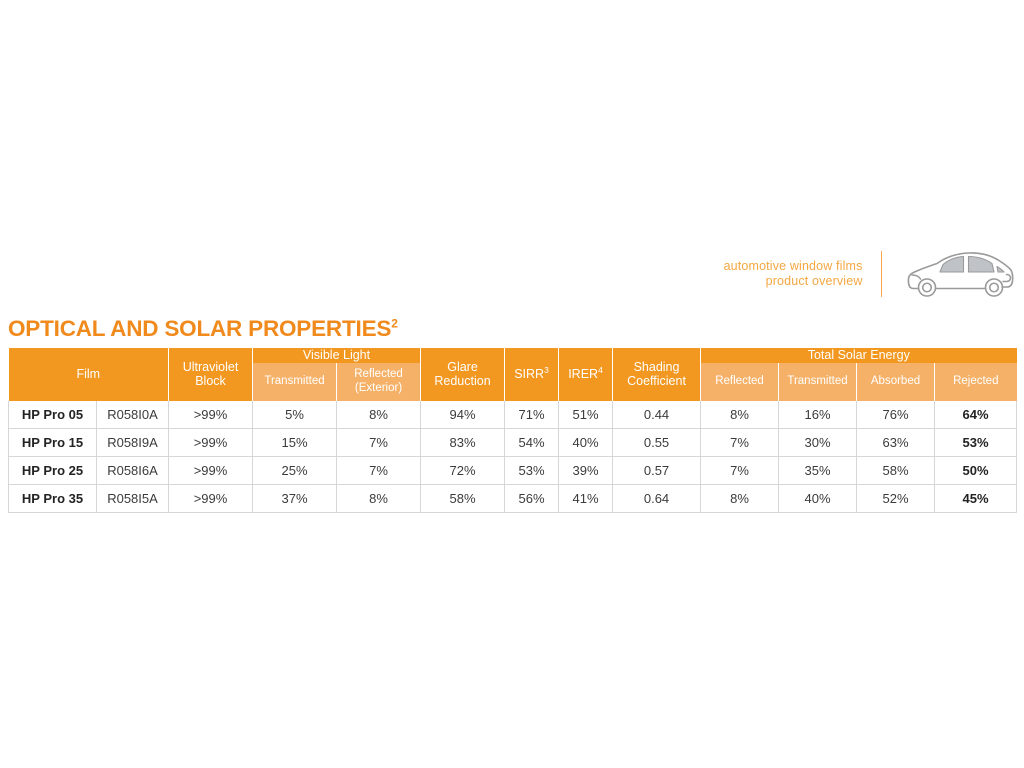 This screenshot has height=768, width=1024. I want to click on th-irer: IRER4, so click(586, 374).